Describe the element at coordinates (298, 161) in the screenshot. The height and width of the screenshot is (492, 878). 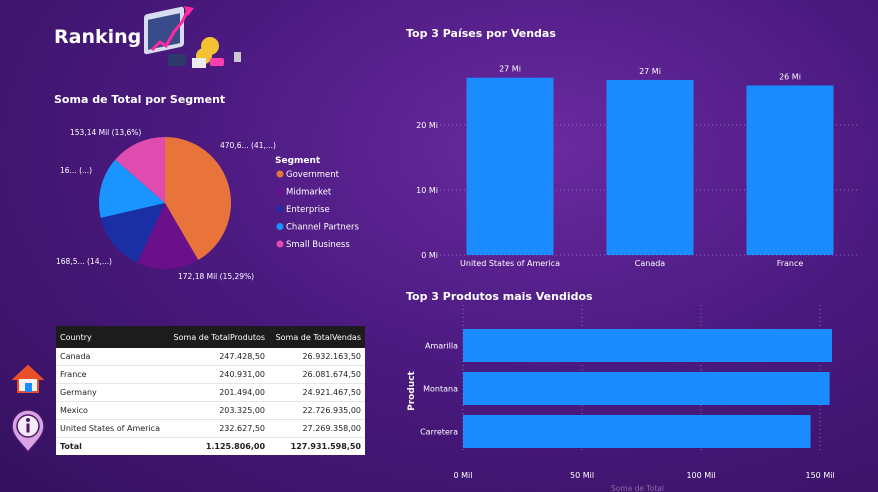
I see `pie-legend-title: Segment` at that location.